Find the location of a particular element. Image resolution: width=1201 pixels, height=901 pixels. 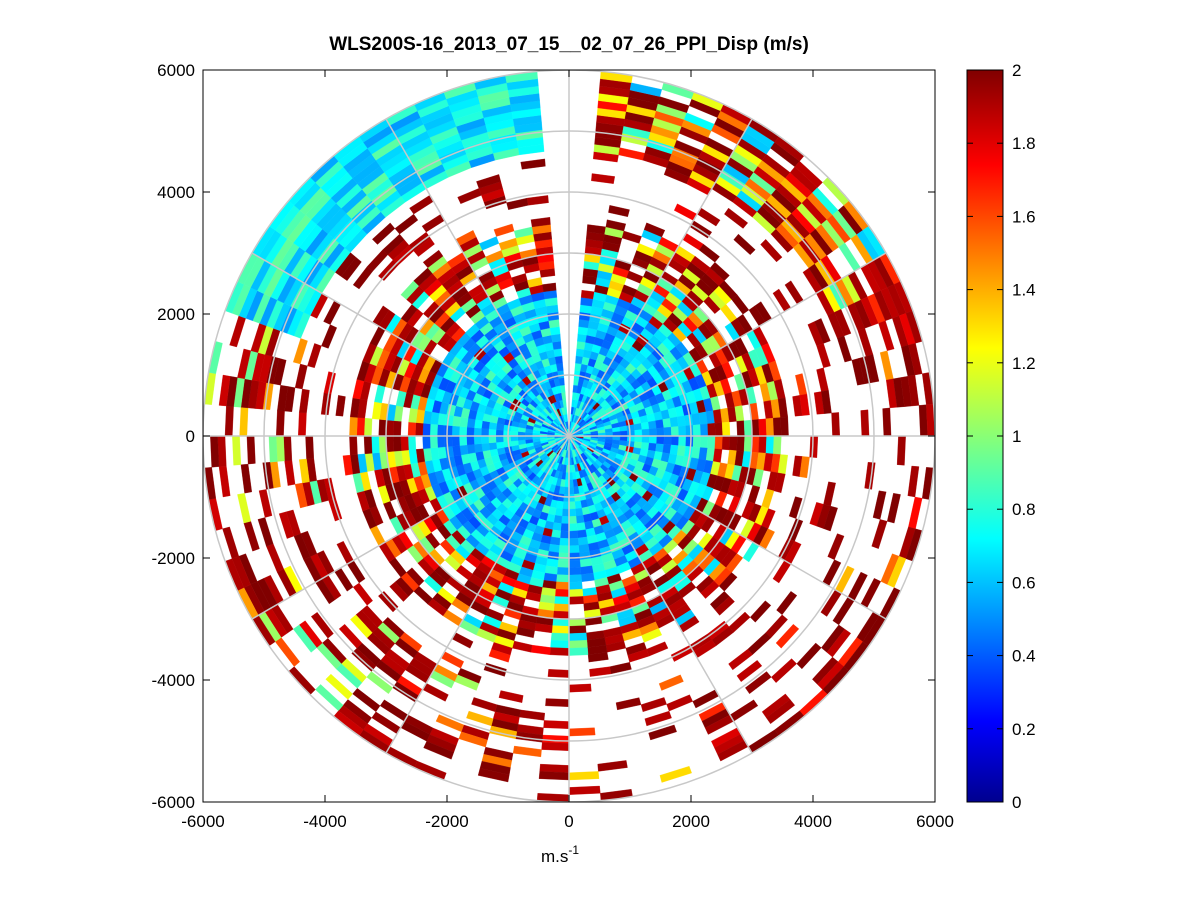

y-tick-label: 2000 is located at coordinates (176, 314).